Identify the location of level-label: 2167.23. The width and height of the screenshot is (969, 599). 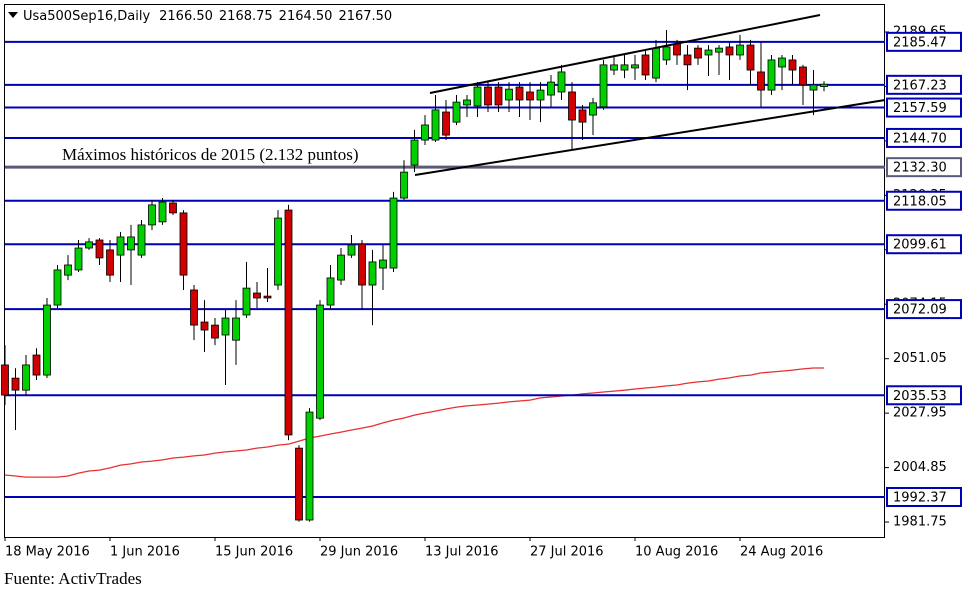
(920, 85).